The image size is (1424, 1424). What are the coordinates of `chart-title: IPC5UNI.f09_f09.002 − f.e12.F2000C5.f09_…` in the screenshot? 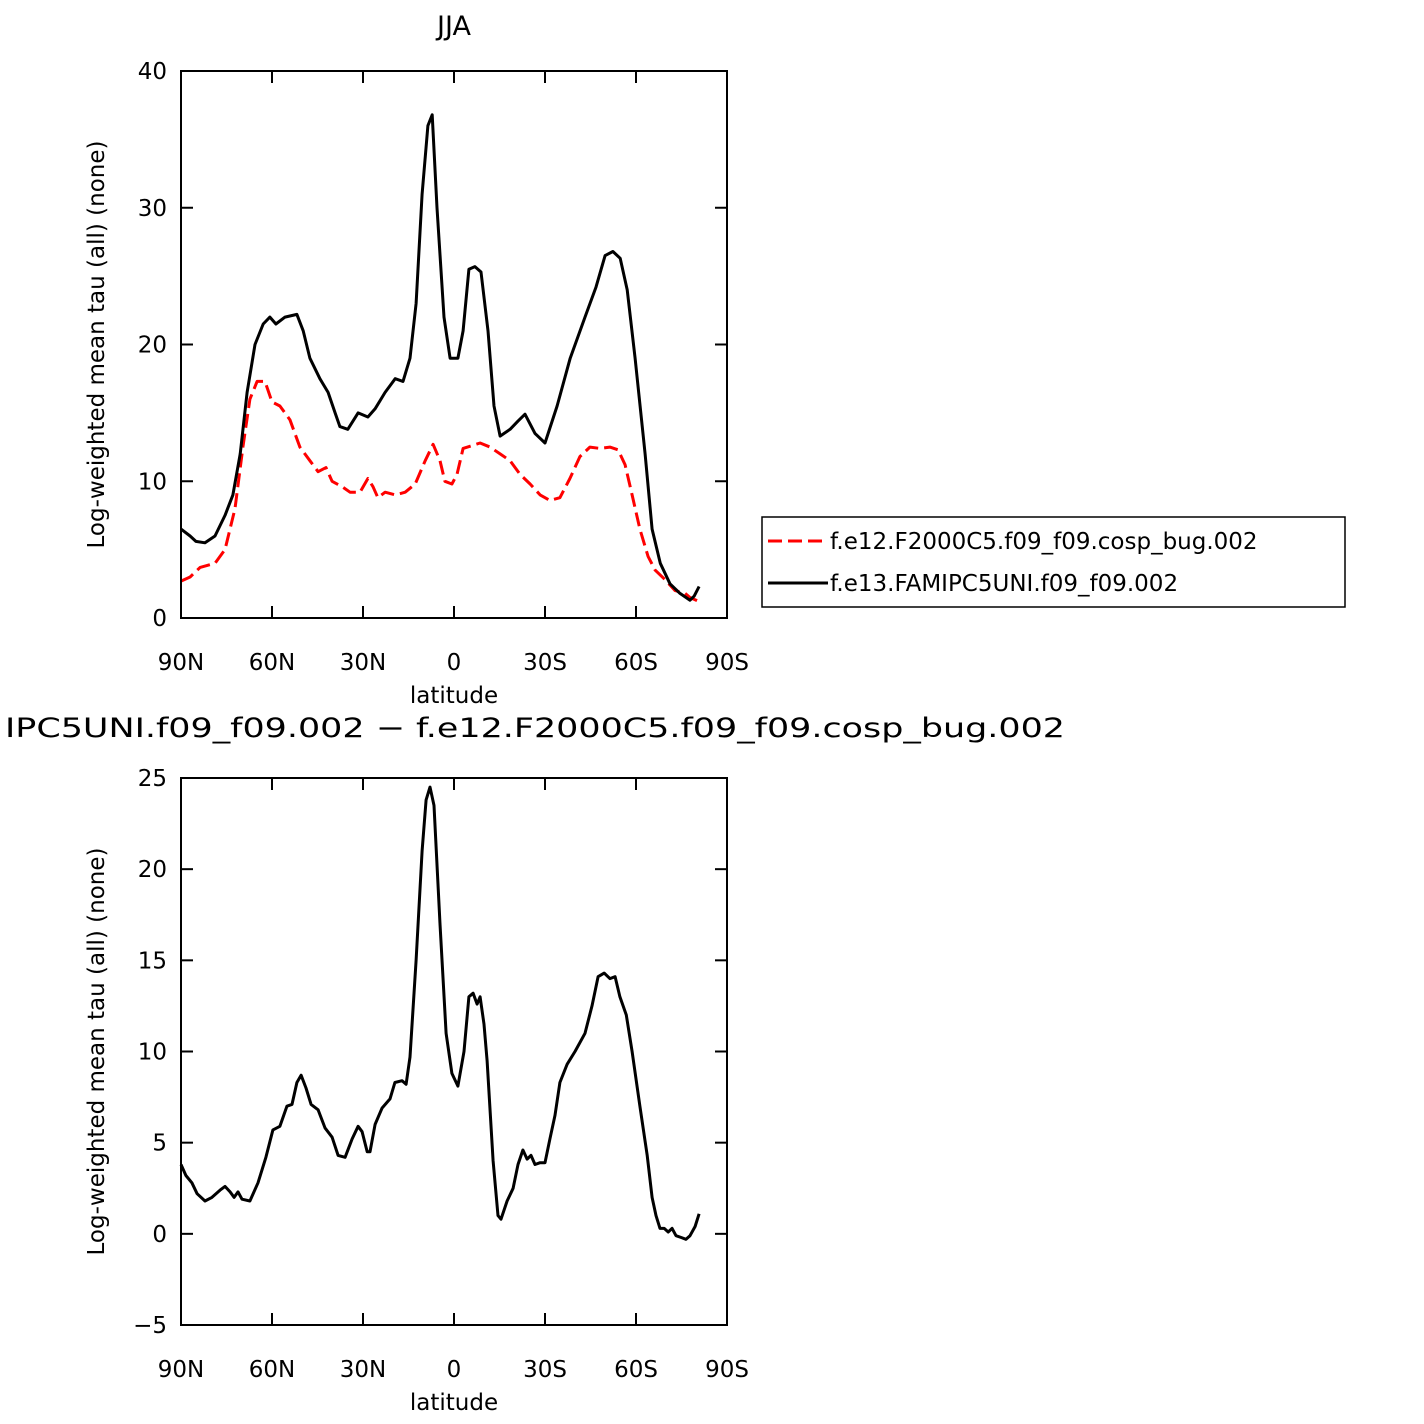 It's located at (535, 728).